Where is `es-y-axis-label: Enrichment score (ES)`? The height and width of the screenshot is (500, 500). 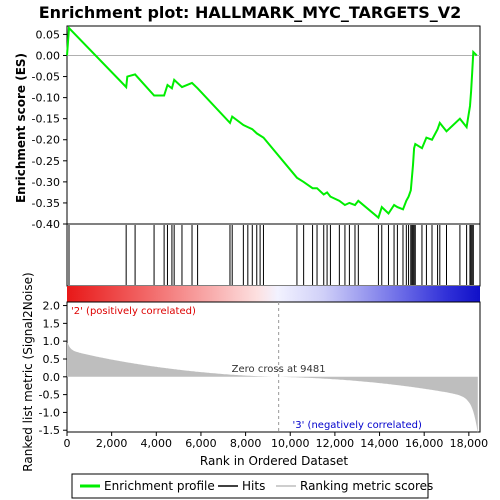 es-y-axis-label: Enrichment score (ES) is located at coordinates (21, 128).